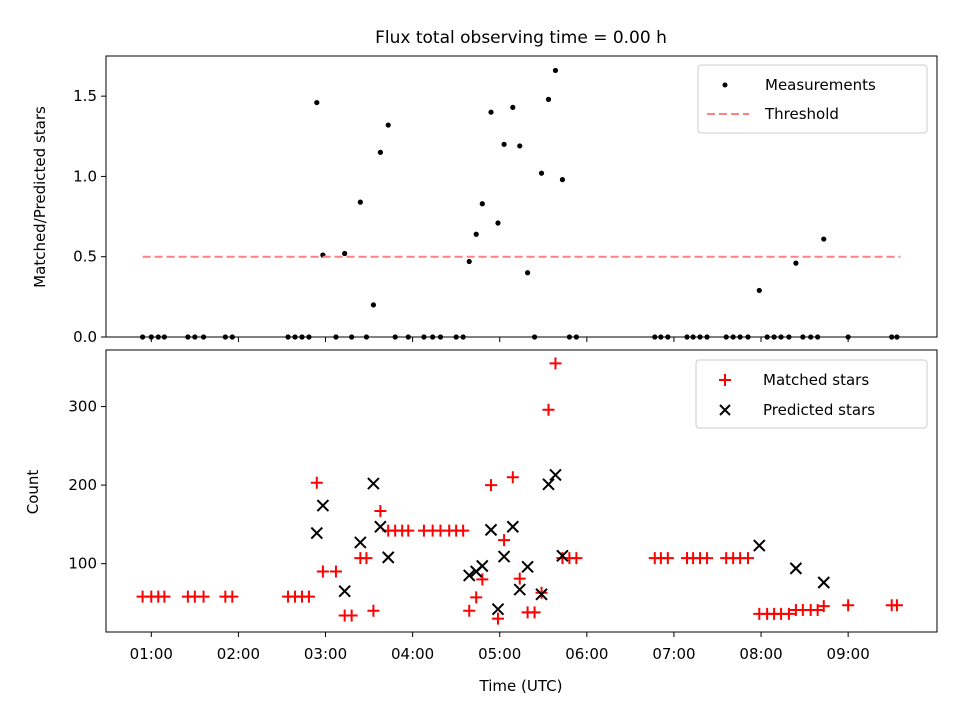  What do you see at coordinates (85, 96) in the screenshot?
I see `top-y-tick-label: 1.5` at bounding box center [85, 96].